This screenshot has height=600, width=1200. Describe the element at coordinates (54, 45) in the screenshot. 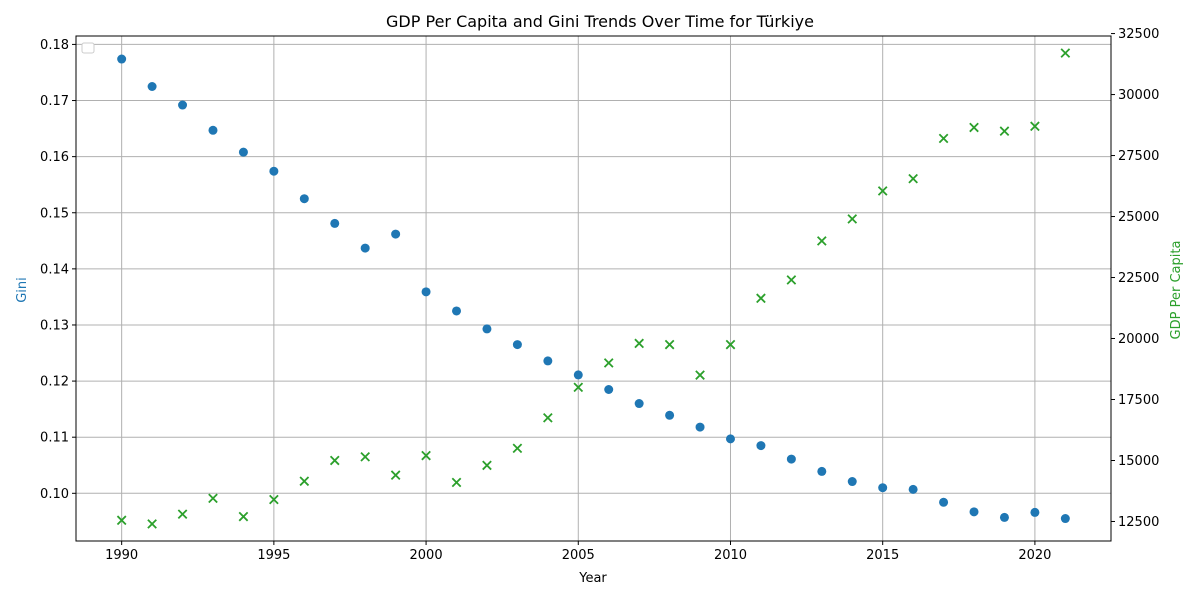

I see `y-left-tick-label: 0.18` at that location.